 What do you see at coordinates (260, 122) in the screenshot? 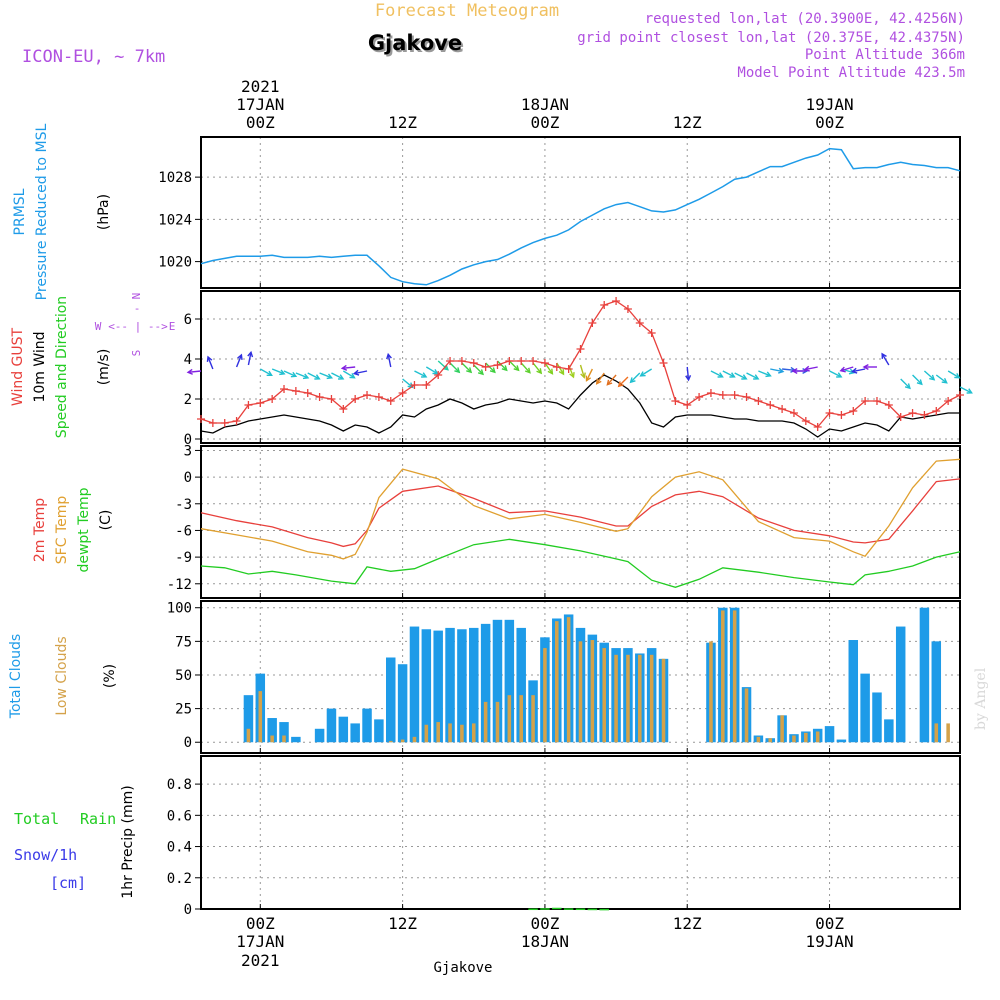
I see `top-time-label: 00Z` at bounding box center [260, 122].